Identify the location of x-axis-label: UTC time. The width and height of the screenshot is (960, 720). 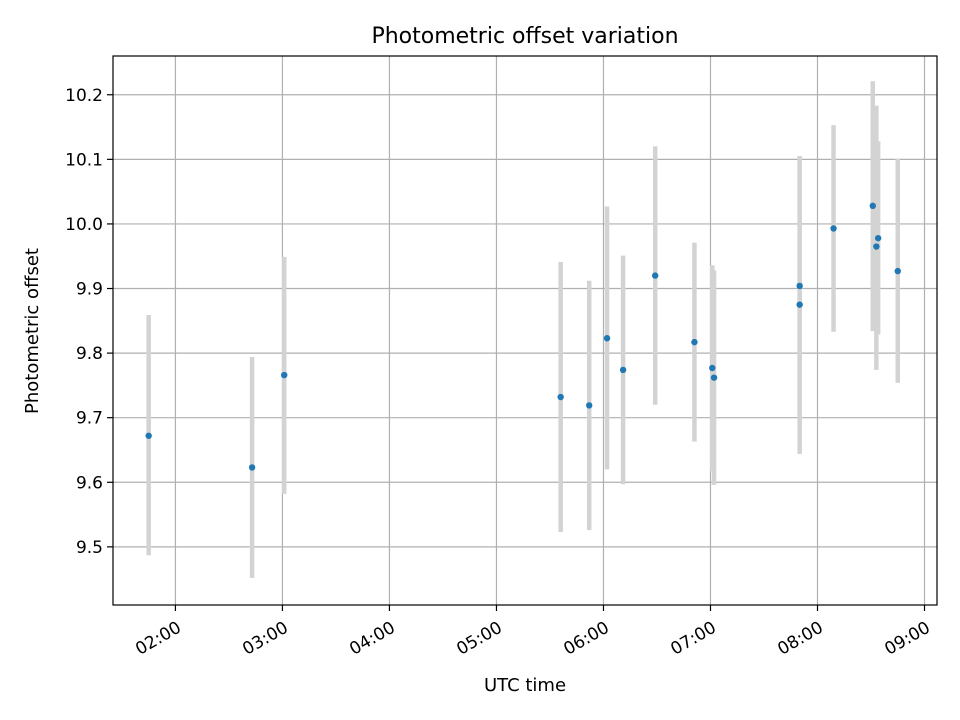
(525, 685).